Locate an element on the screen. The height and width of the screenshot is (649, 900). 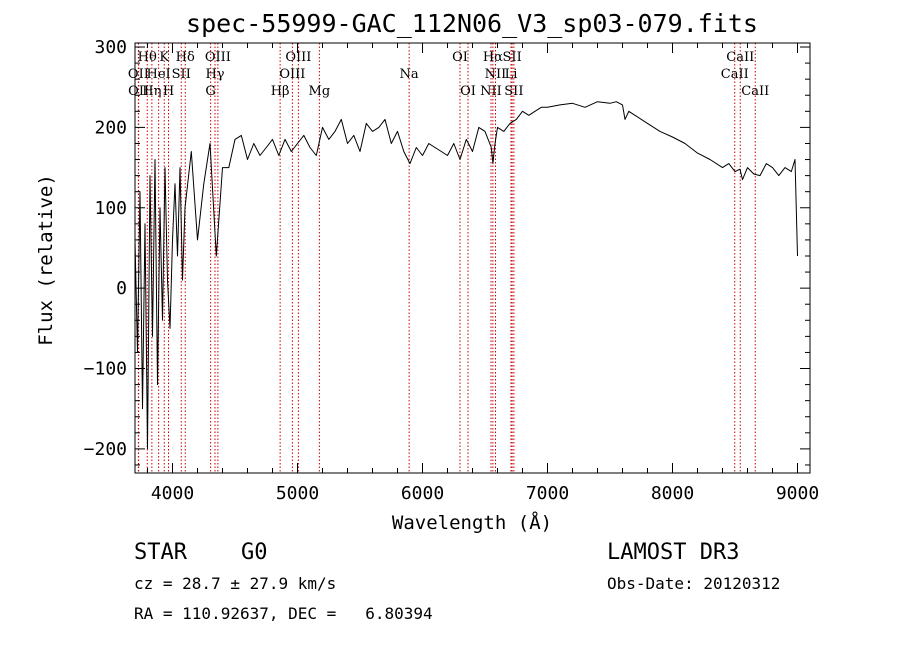
line-label-22: Hβ is located at coordinates (280, 91).